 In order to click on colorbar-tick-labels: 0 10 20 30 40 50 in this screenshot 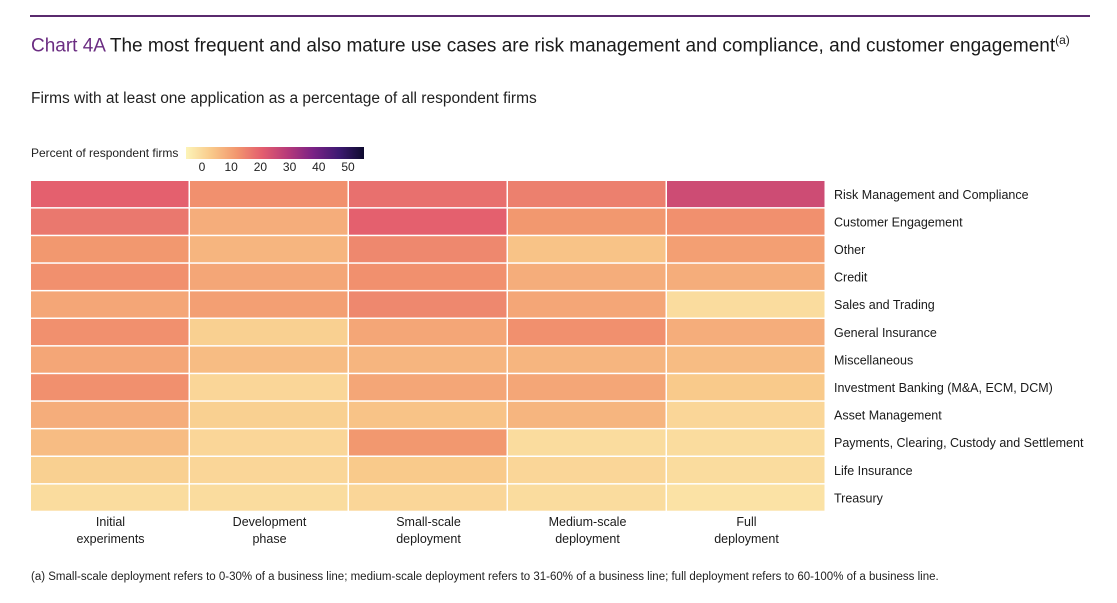, I will do `click(275, 167)`.